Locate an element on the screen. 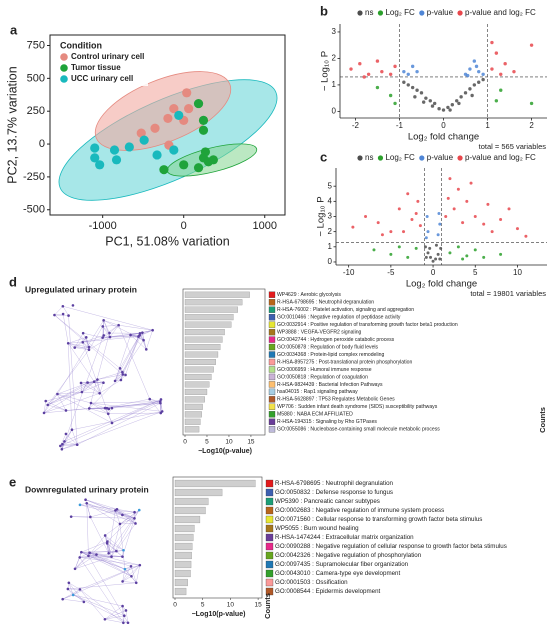 Image resolution: width=550 pixels, height=633 pixels. term-label: hsa04015 : Rap1 signaling pathway is located at coordinates (317, 392).